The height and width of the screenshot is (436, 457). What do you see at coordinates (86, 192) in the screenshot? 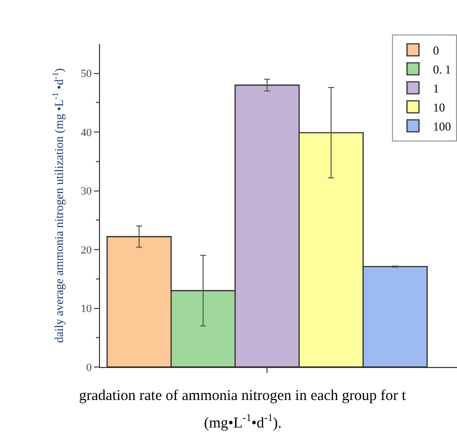
I see `y-tick-label: 30` at bounding box center [86, 192].